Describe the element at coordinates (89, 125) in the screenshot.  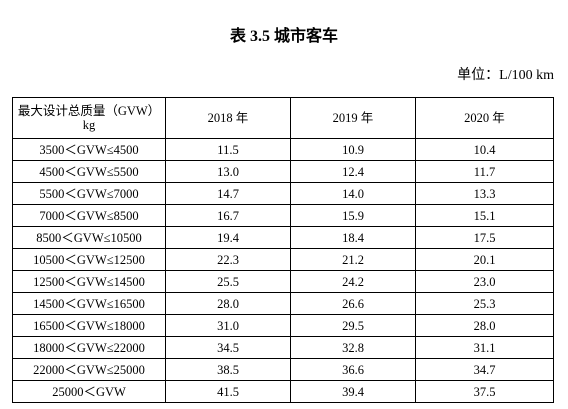
I see `corner-line: kg` at that location.